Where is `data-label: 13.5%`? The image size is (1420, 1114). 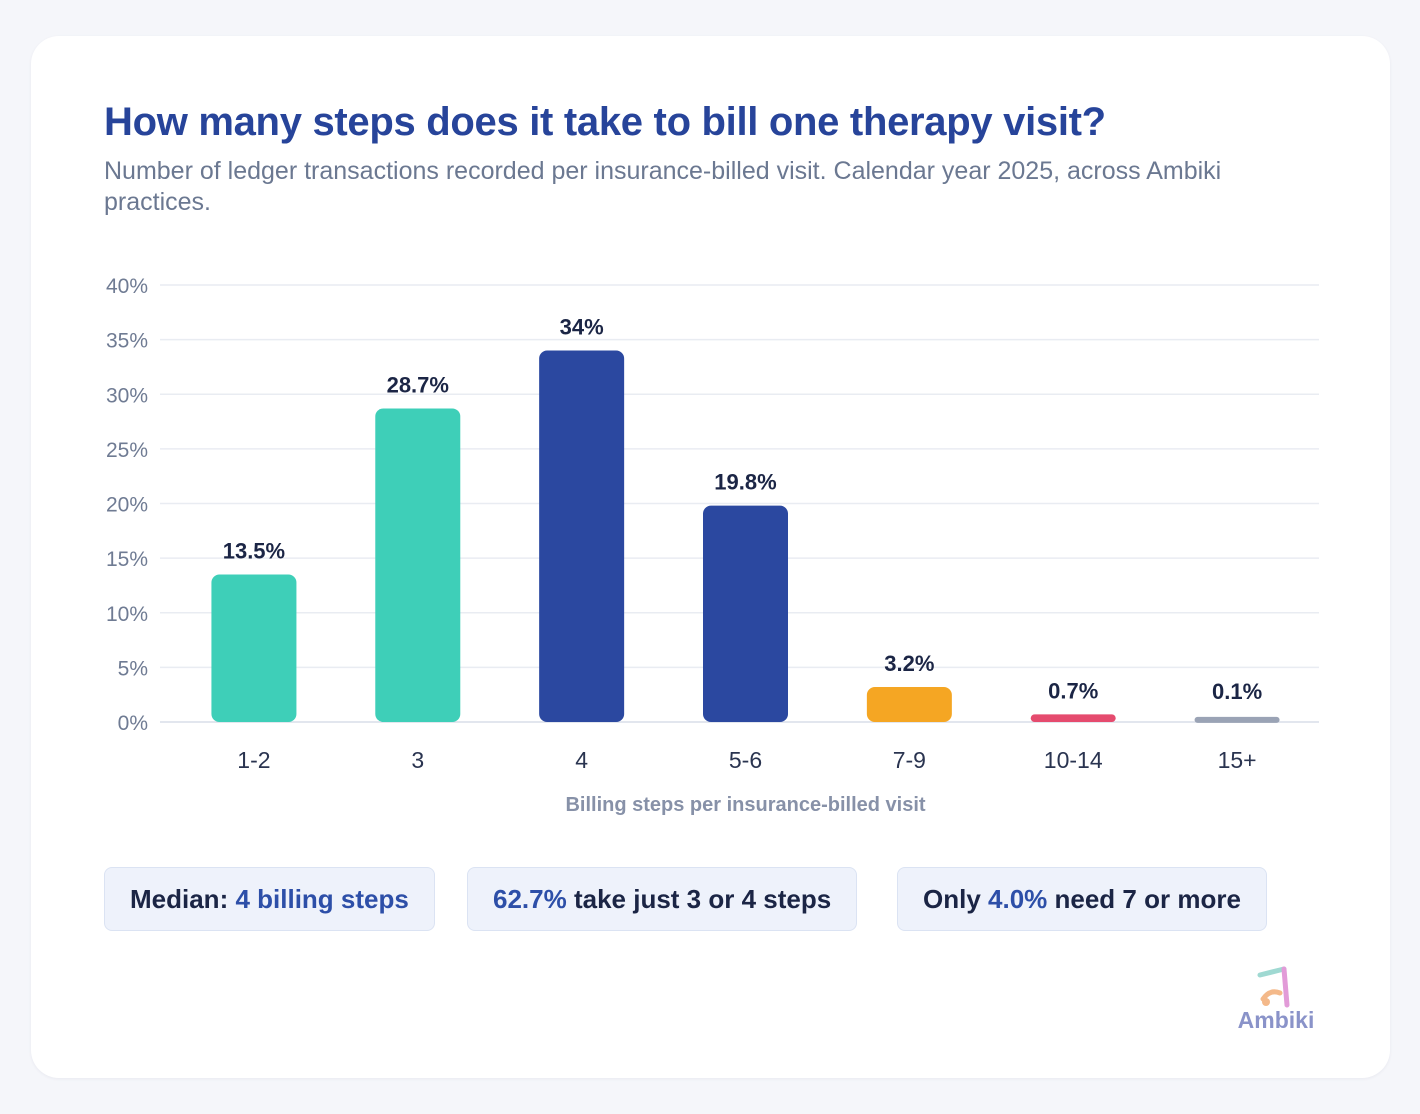
data-label: 13.5% is located at coordinates (254, 551).